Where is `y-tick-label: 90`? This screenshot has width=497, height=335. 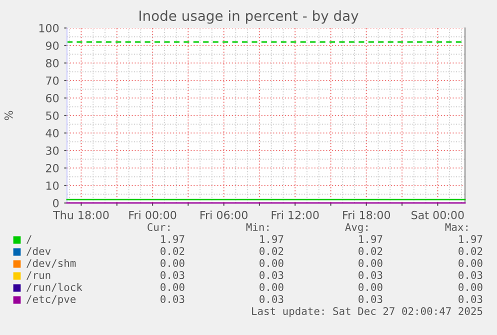 y-tick-label: 90 is located at coordinates (52, 45).